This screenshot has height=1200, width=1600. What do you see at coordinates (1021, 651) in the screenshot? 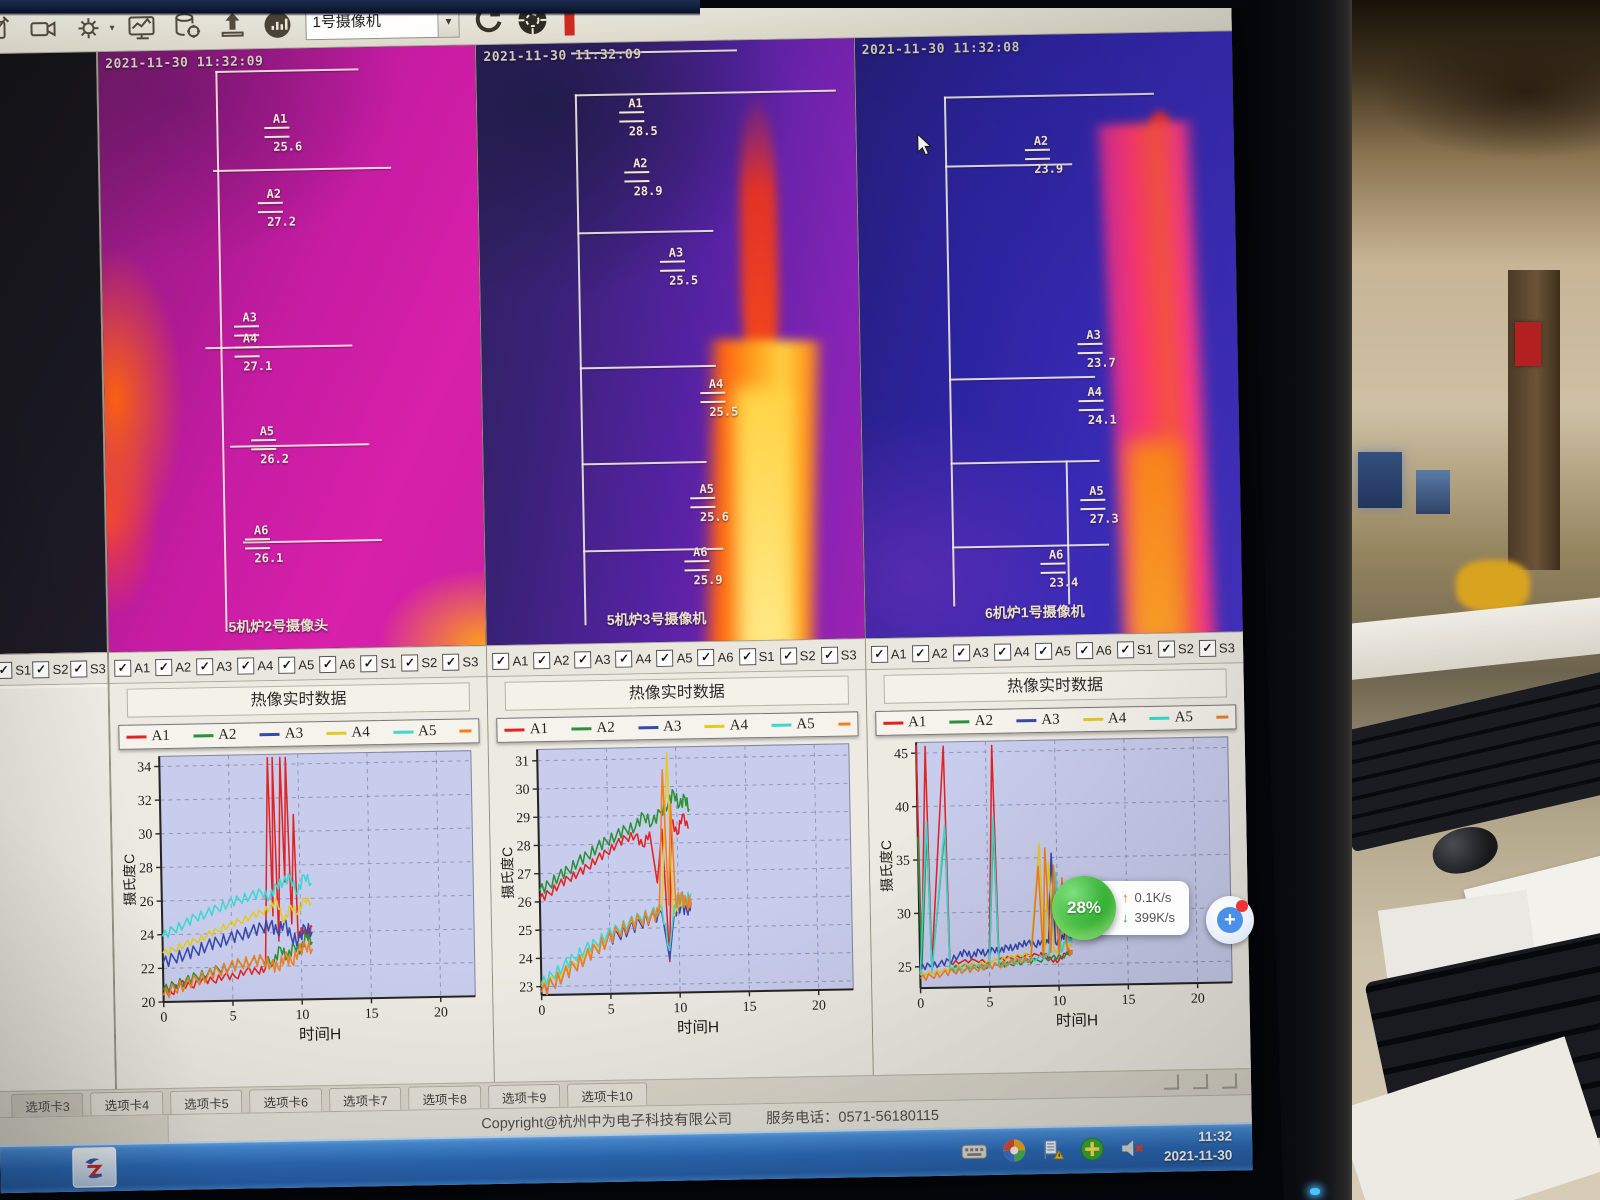
I see `checkbox-label: A4` at bounding box center [1021, 651].